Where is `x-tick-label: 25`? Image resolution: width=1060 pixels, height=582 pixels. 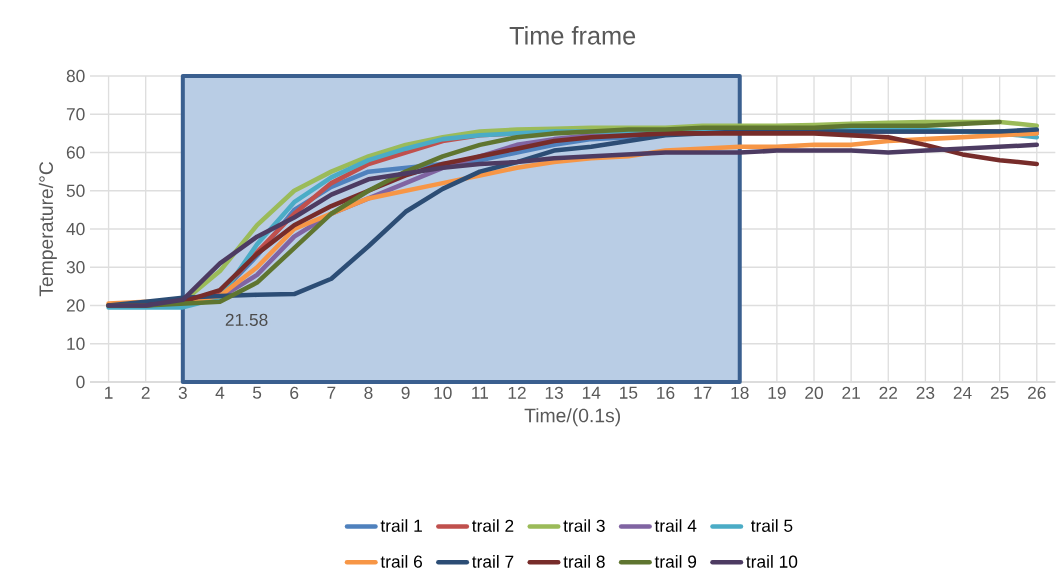 x-tick-label: 25 is located at coordinates (999, 392).